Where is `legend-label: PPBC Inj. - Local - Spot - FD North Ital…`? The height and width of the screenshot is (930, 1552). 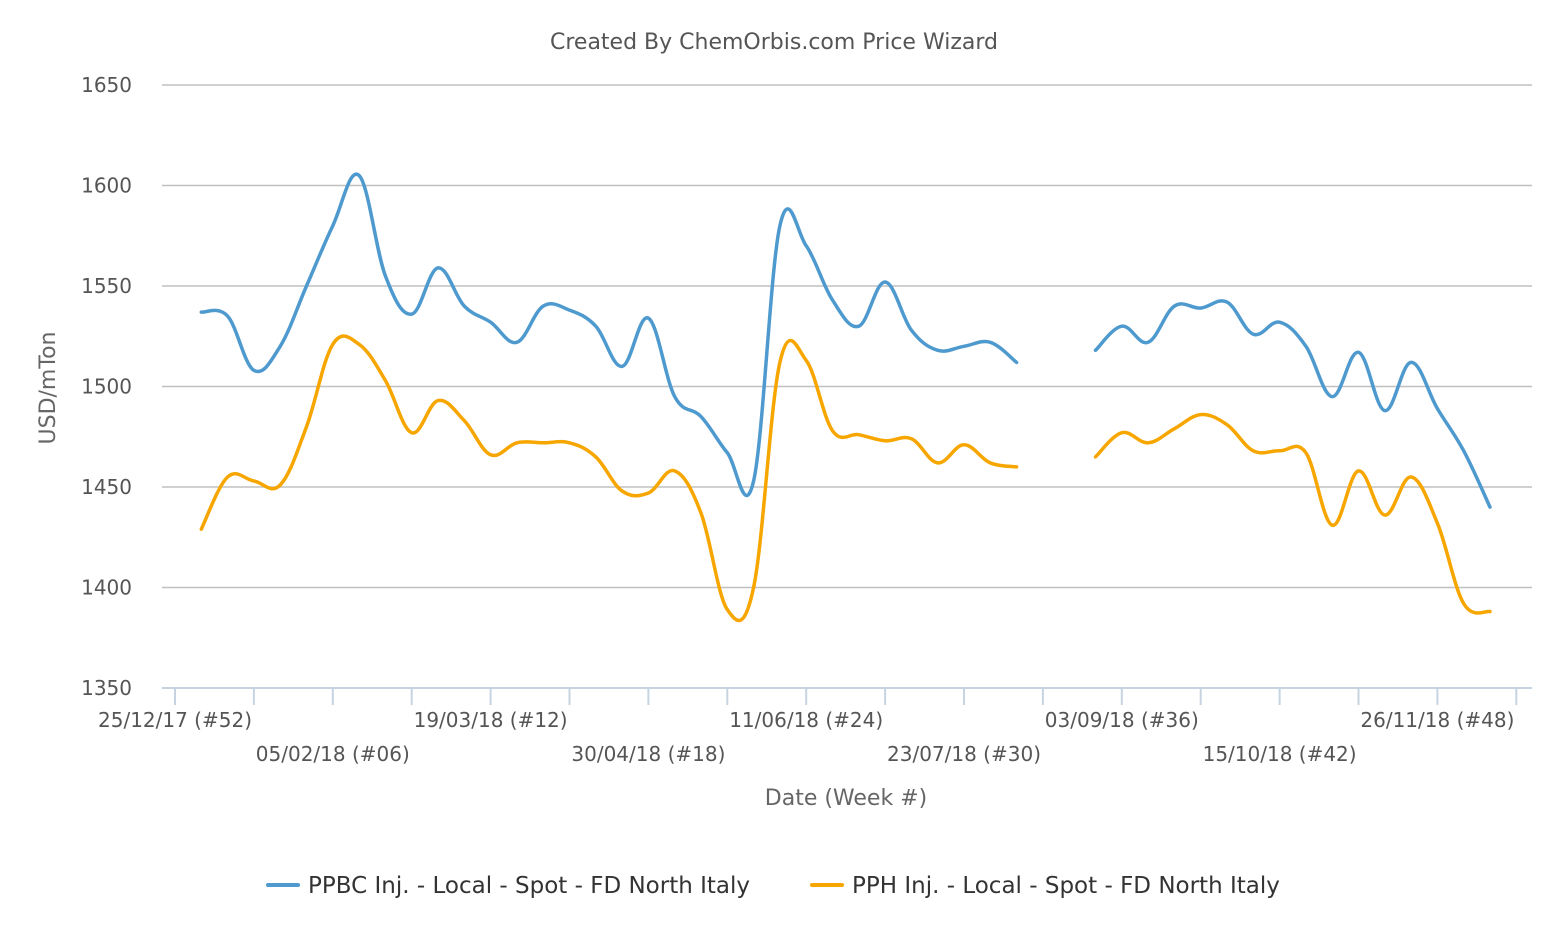
legend-label: PPBC Inj. - Local - Spot - FD North Ital… is located at coordinates (529, 886).